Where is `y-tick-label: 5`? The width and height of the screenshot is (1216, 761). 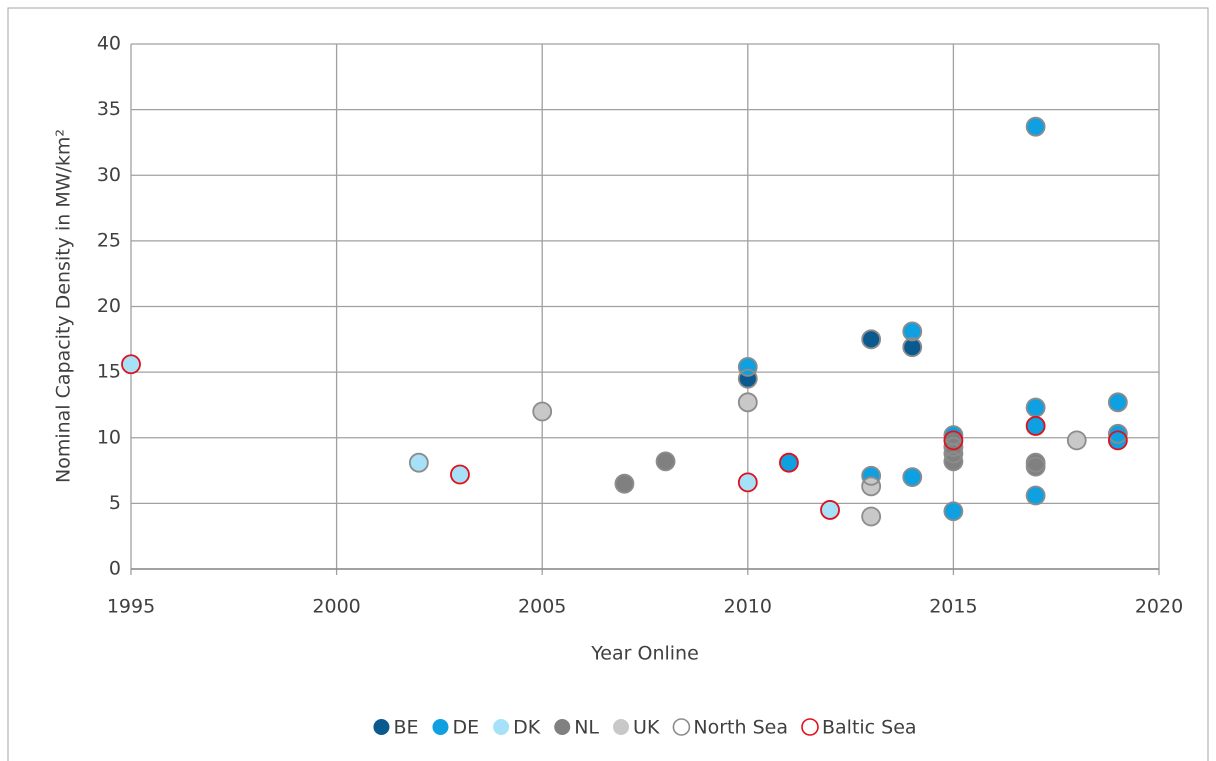 y-tick-label: 5 is located at coordinates (115, 503).